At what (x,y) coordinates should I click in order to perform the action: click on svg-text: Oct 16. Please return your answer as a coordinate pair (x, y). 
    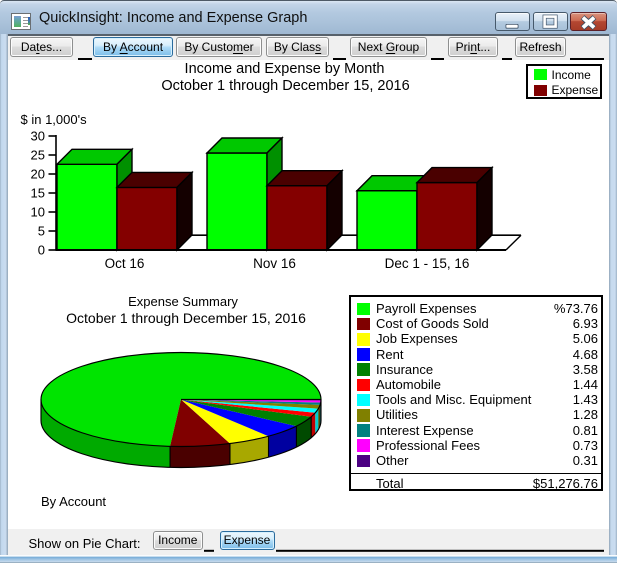
    Looking at the image, I should click on (125, 263).